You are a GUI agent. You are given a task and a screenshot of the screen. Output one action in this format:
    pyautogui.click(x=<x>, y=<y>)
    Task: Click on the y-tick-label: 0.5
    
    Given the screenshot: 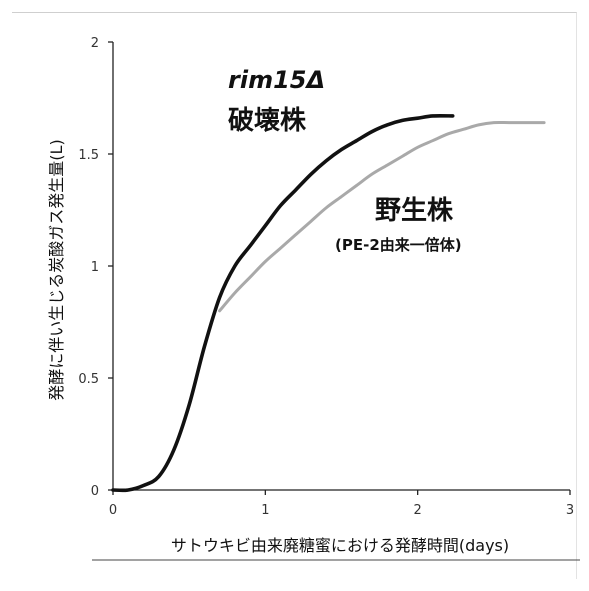 What is the action you would take?
    pyautogui.click(x=88, y=379)
    